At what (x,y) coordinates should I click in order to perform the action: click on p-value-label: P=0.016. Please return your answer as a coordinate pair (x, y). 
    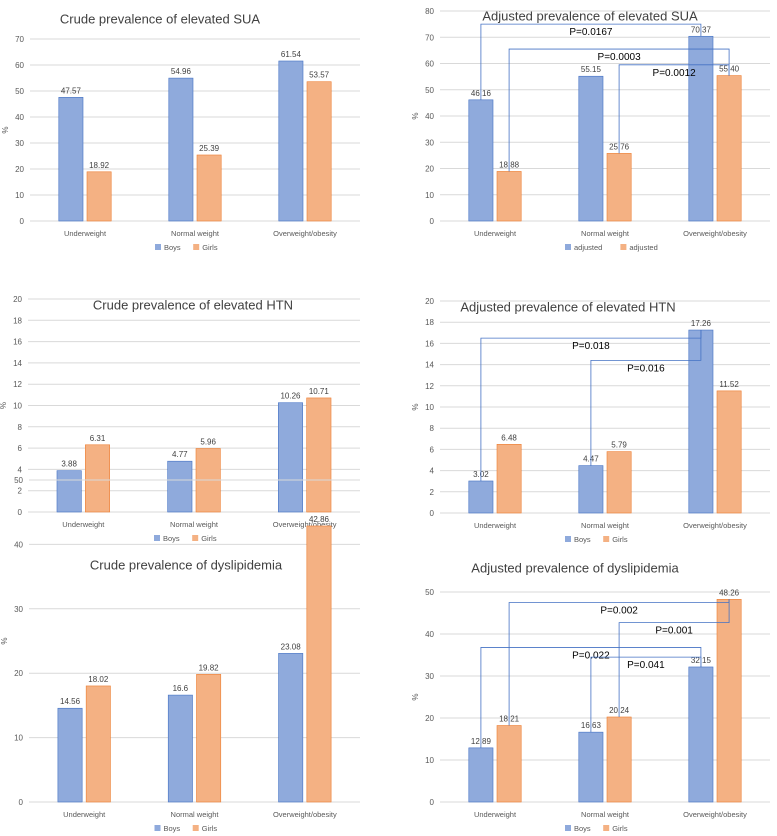
    Looking at the image, I should click on (646, 368).